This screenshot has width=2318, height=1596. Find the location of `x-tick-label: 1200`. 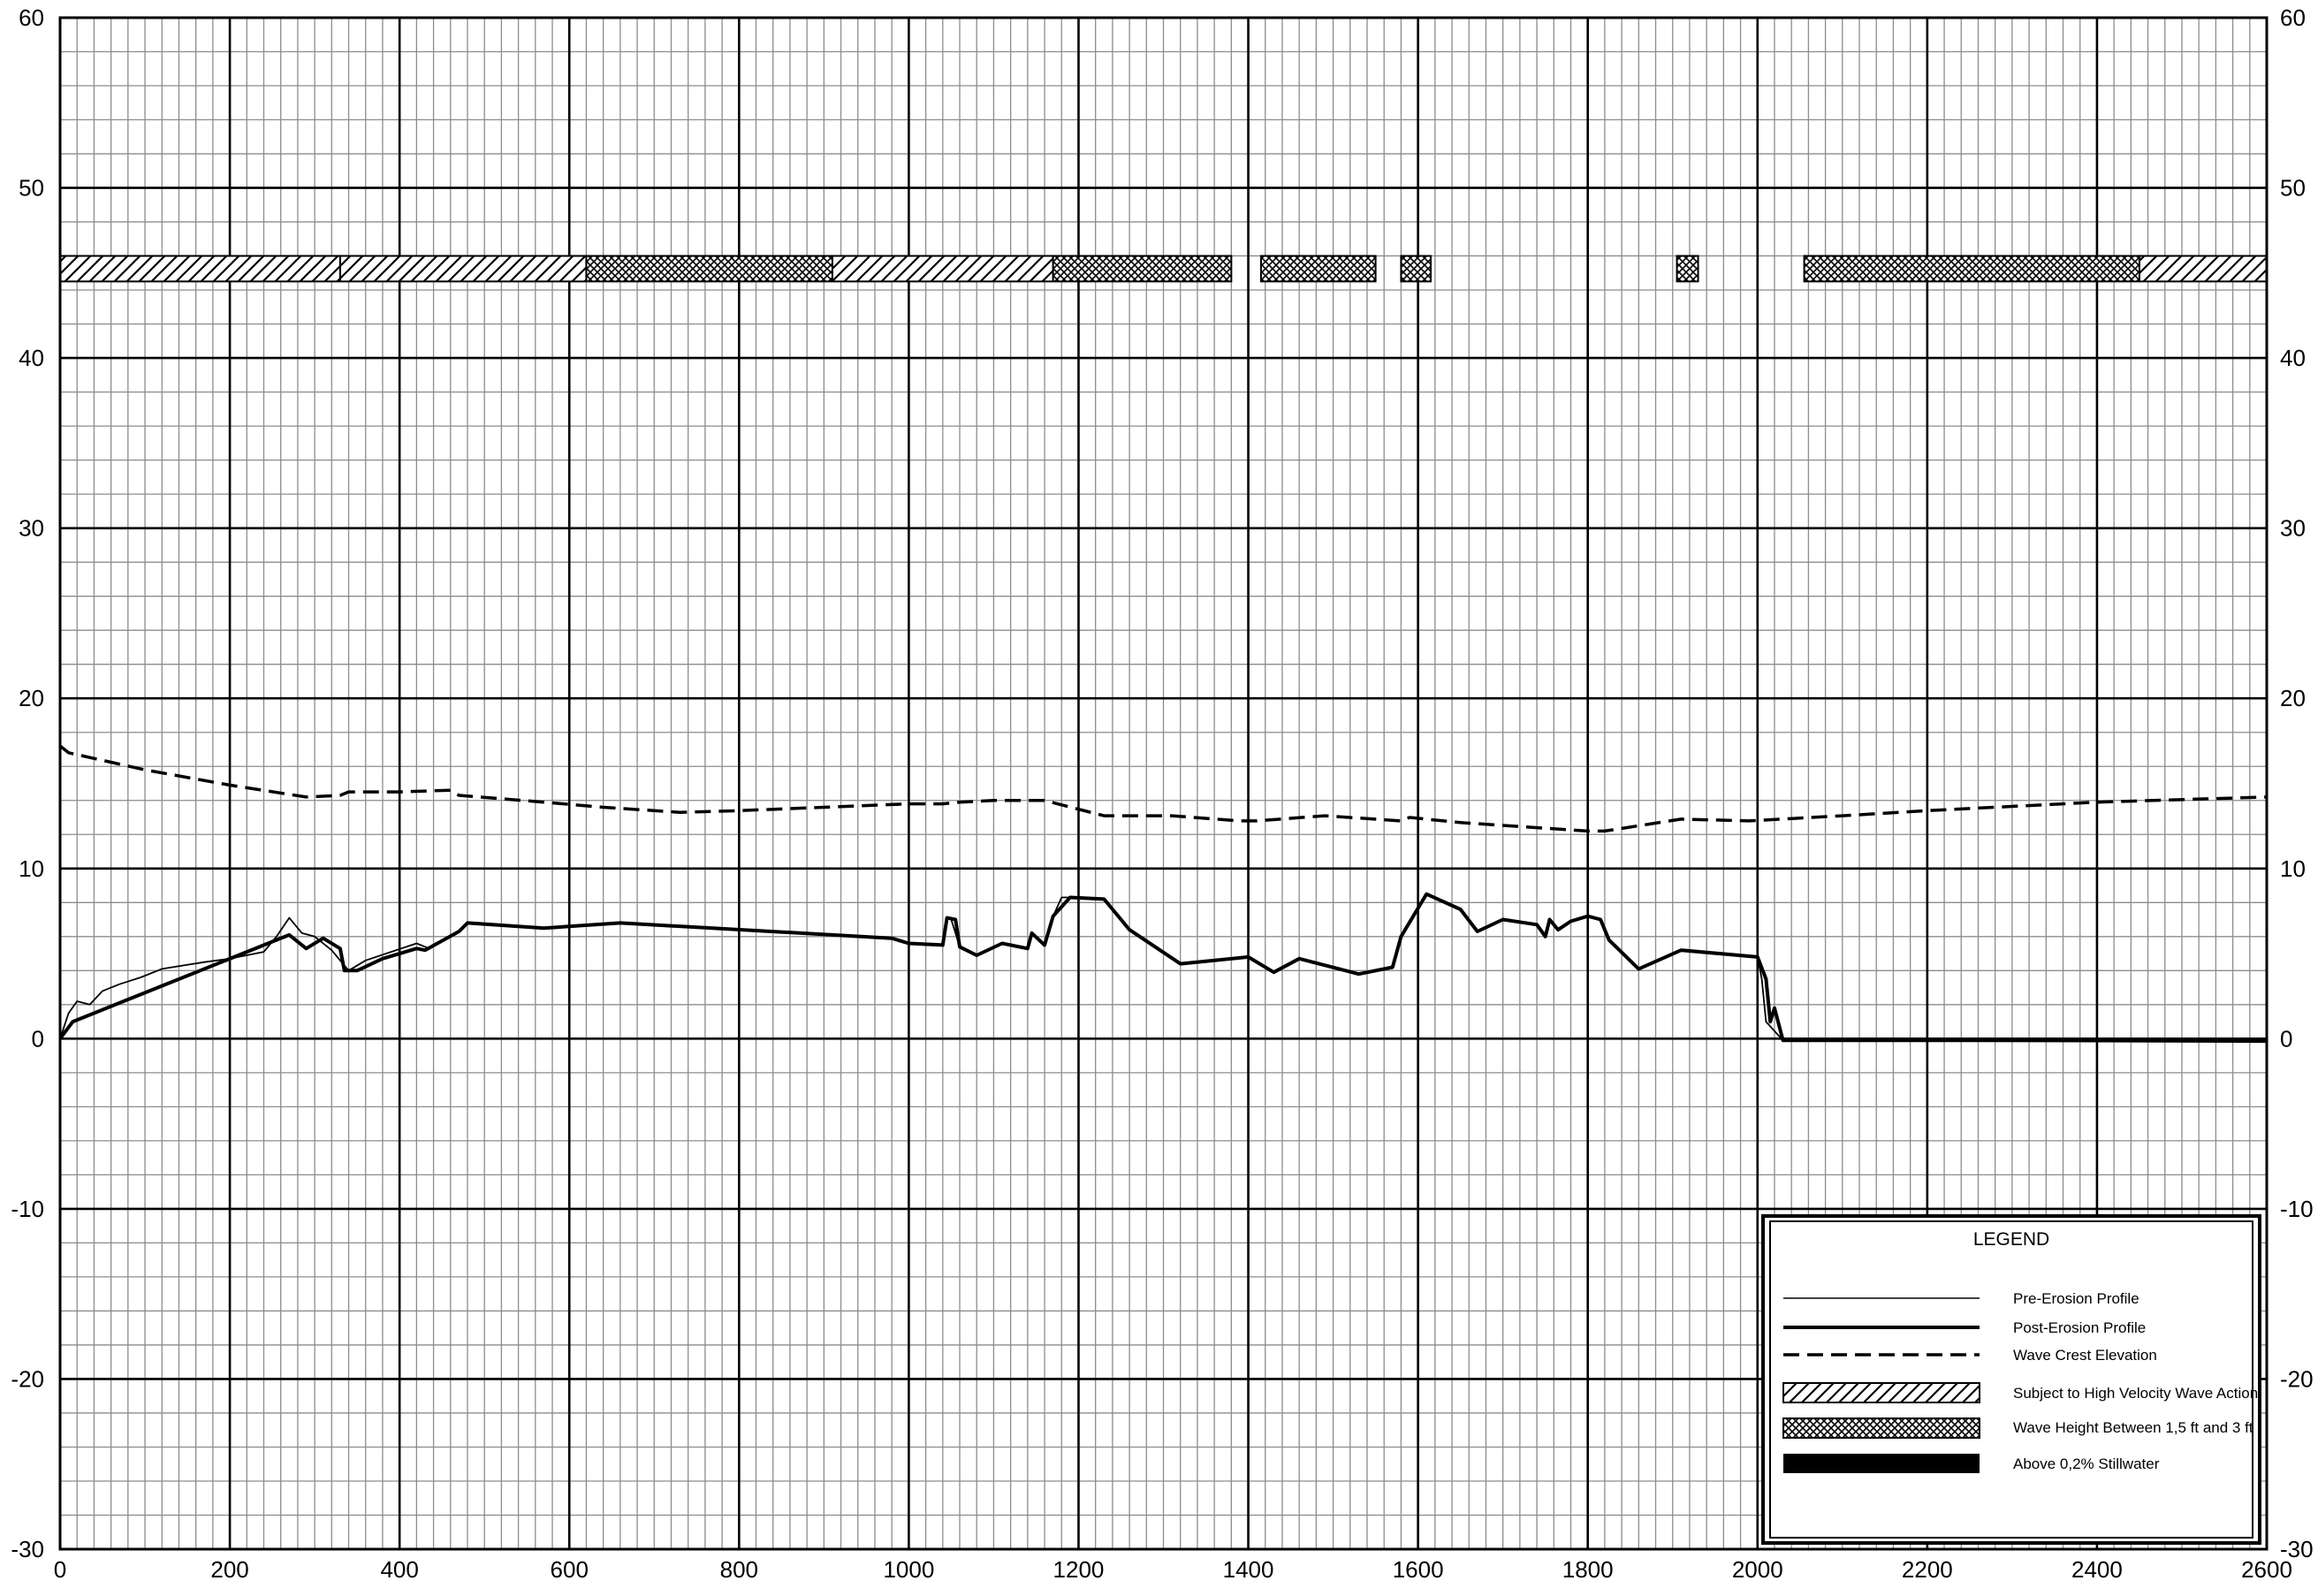

x-tick-label: 1200 is located at coordinates (1079, 1569).